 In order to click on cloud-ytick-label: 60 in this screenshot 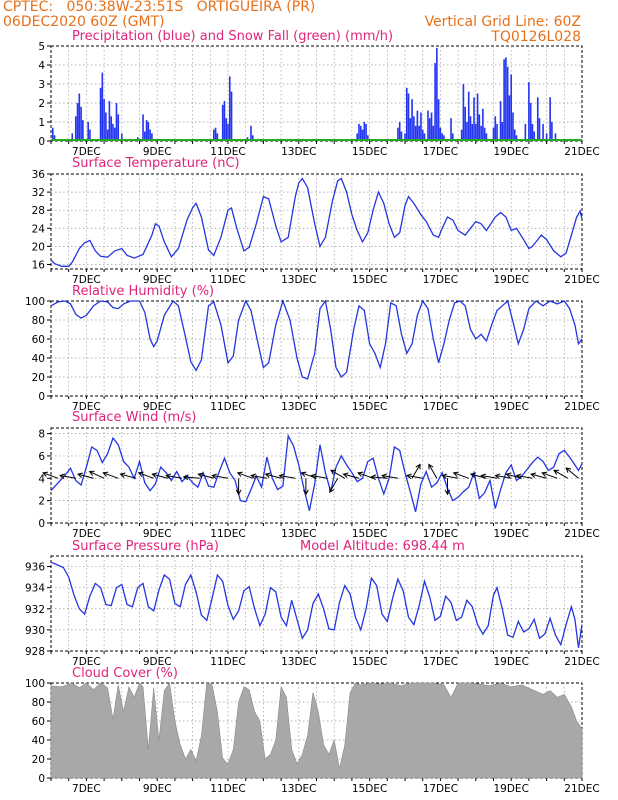, I will do `click(38, 722)`.